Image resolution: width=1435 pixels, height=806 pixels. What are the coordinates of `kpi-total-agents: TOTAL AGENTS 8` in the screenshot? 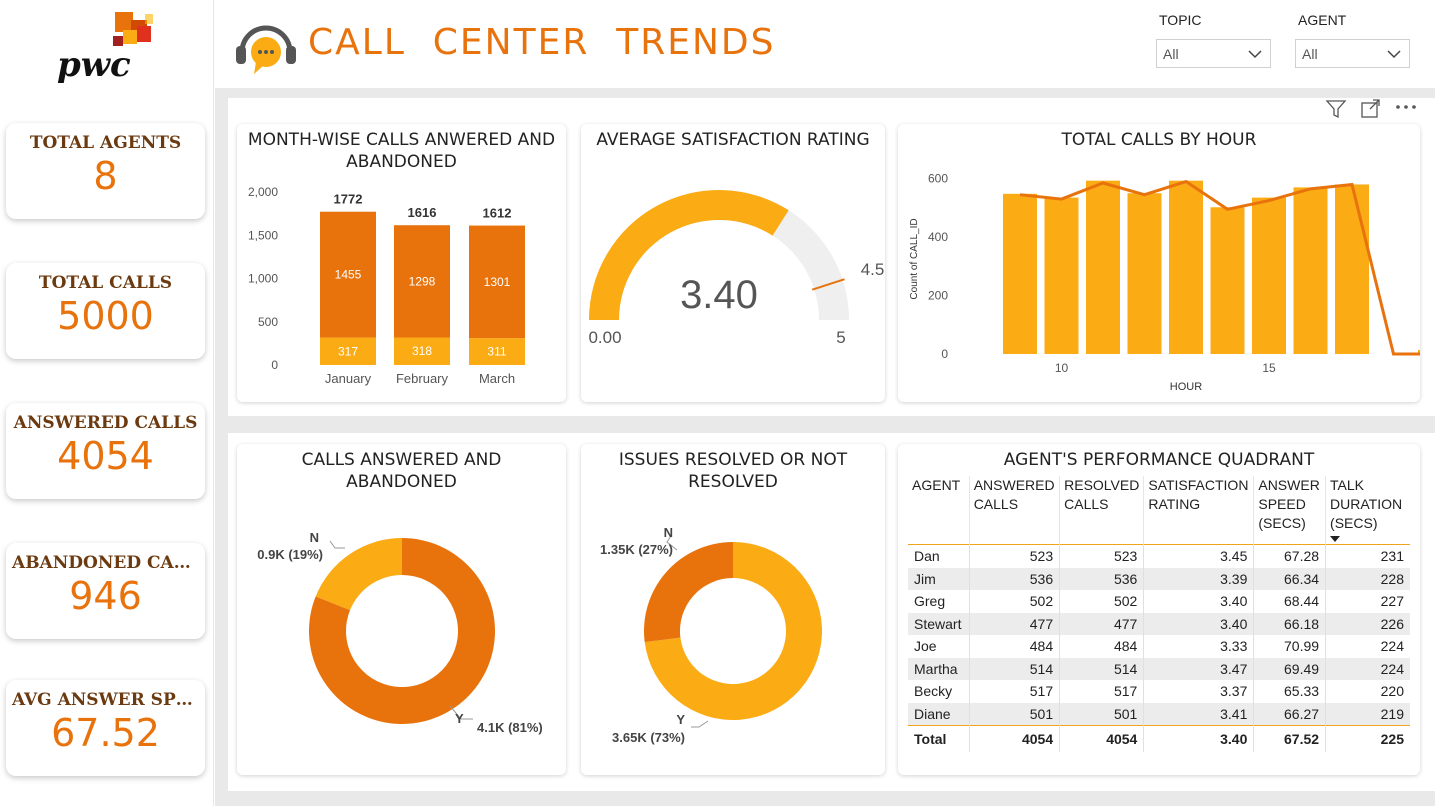 It's located at (105, 171).